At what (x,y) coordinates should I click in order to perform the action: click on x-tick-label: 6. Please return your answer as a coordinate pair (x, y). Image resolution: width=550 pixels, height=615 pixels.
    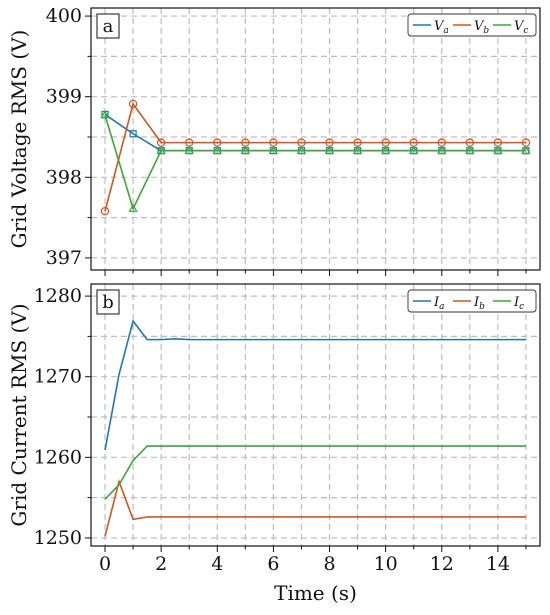
    Looking at the image, I should click on (273, 564).